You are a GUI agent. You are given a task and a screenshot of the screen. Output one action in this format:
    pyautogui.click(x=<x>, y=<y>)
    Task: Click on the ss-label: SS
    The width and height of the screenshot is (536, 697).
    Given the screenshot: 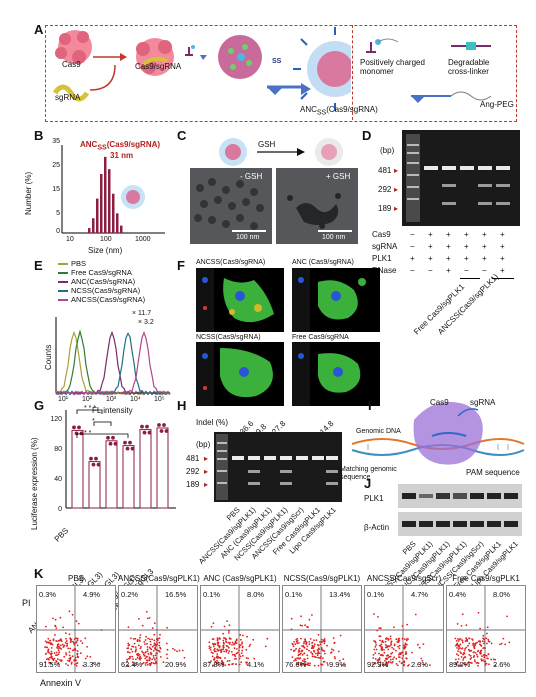 What is the action you would take?
    pyautogui.click(x=277, y=61)
    